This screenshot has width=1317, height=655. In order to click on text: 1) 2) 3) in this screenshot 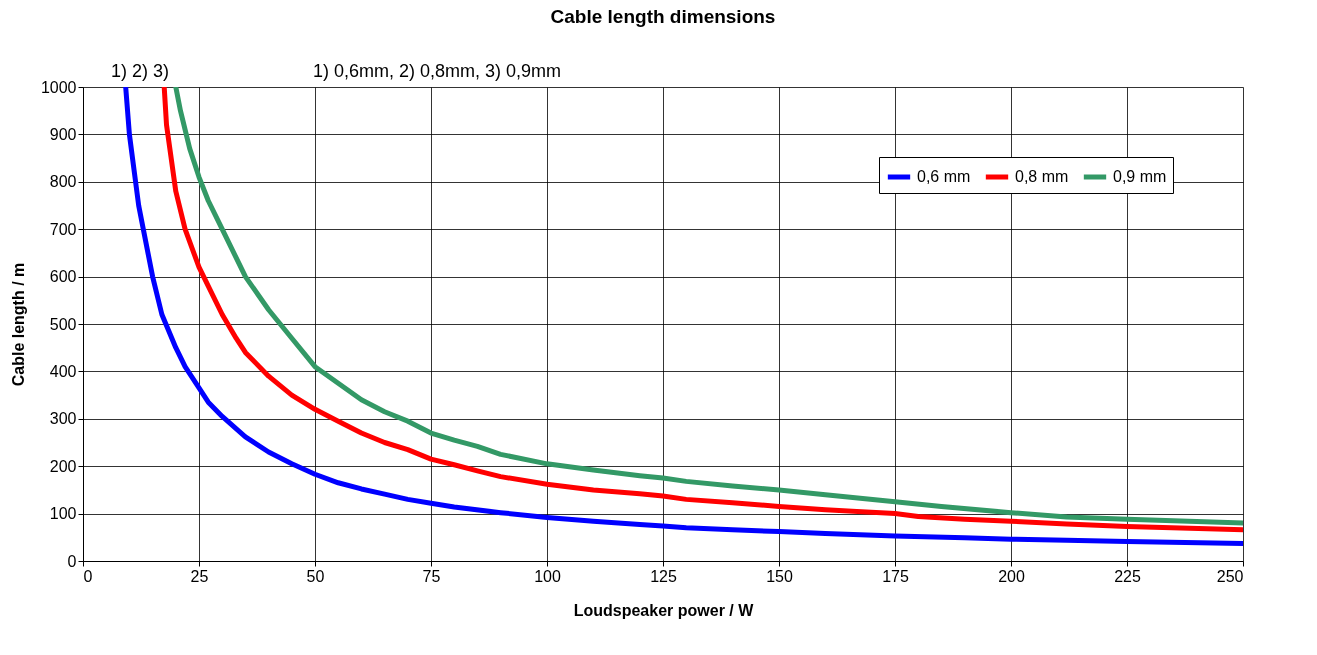, I will do `click(140, 71)`.